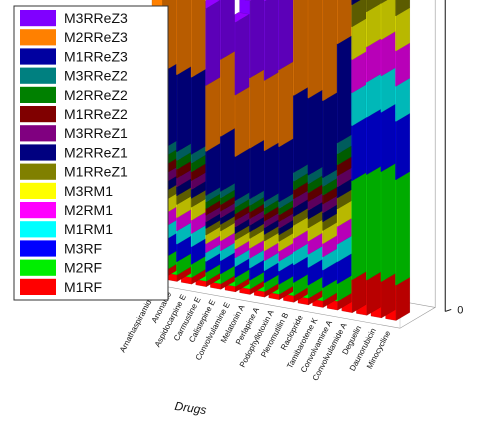 The height and width of the screenshot is (437, 492). I want to click on legend-item: M2RReZ3, so click(74, 37).